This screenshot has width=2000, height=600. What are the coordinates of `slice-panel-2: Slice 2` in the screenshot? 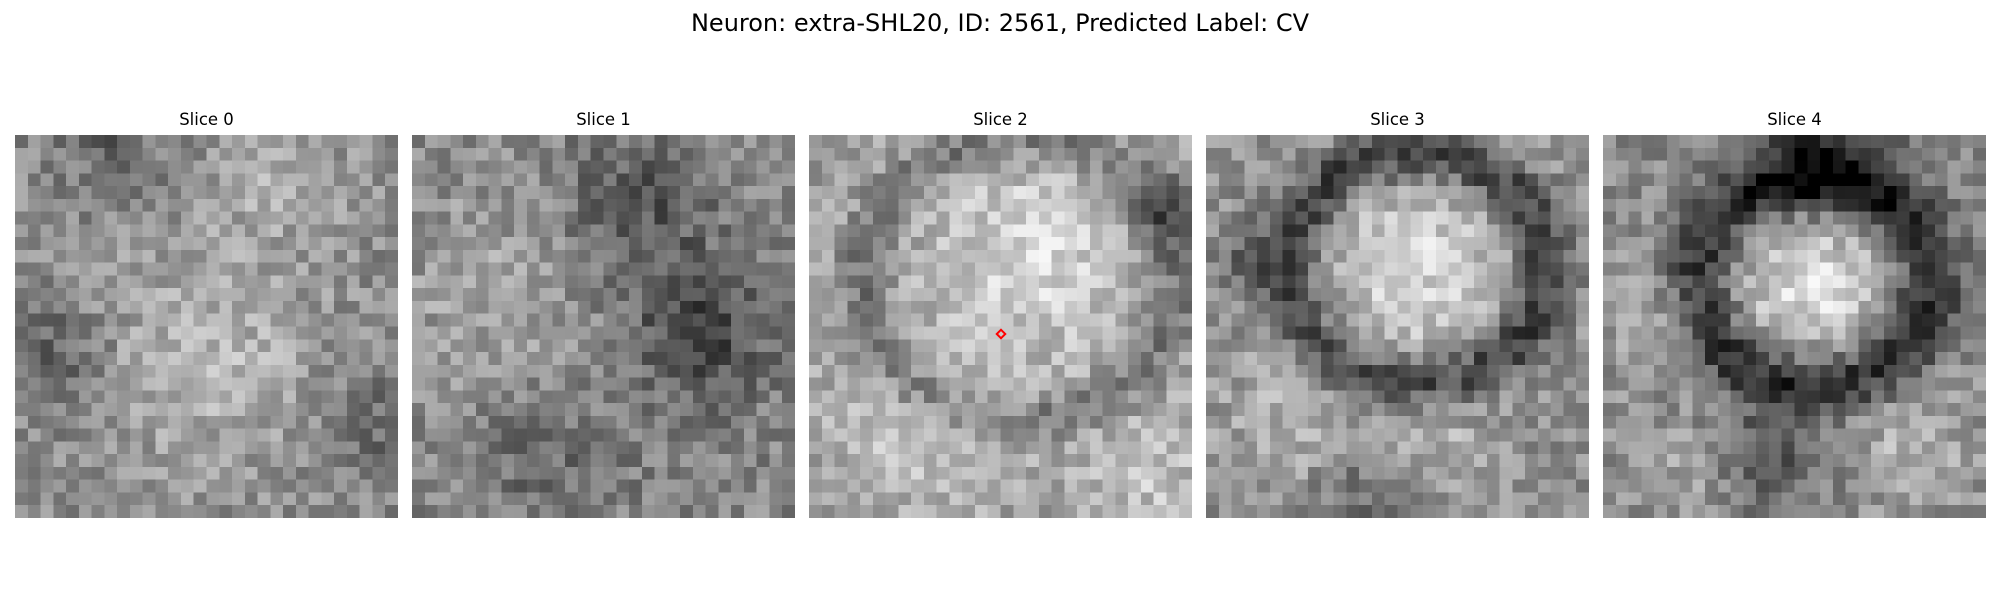 It's located at (1000, 313).